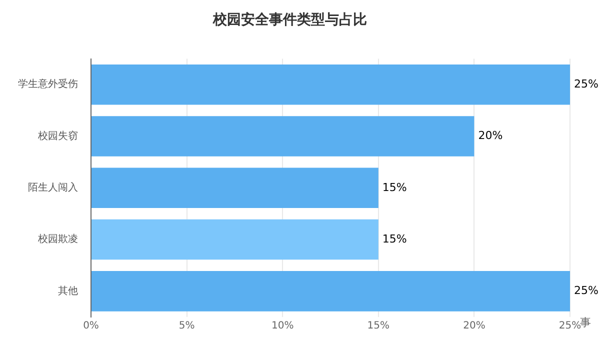 Image resolution: width=600 pixels, height=339 pixels. What do you see at coordinates (48, 84) in the screenshot?
I see `y-tick-label: 学生意外受伤` at bounding box center [48, 84].